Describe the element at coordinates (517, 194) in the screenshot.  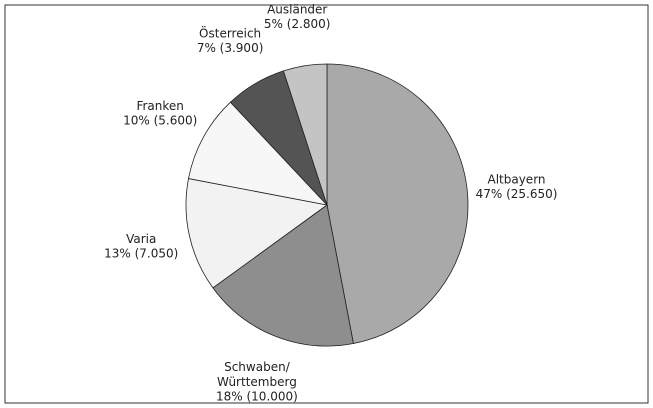
I see `slice-value-label: 47% (25.650)` at that location.